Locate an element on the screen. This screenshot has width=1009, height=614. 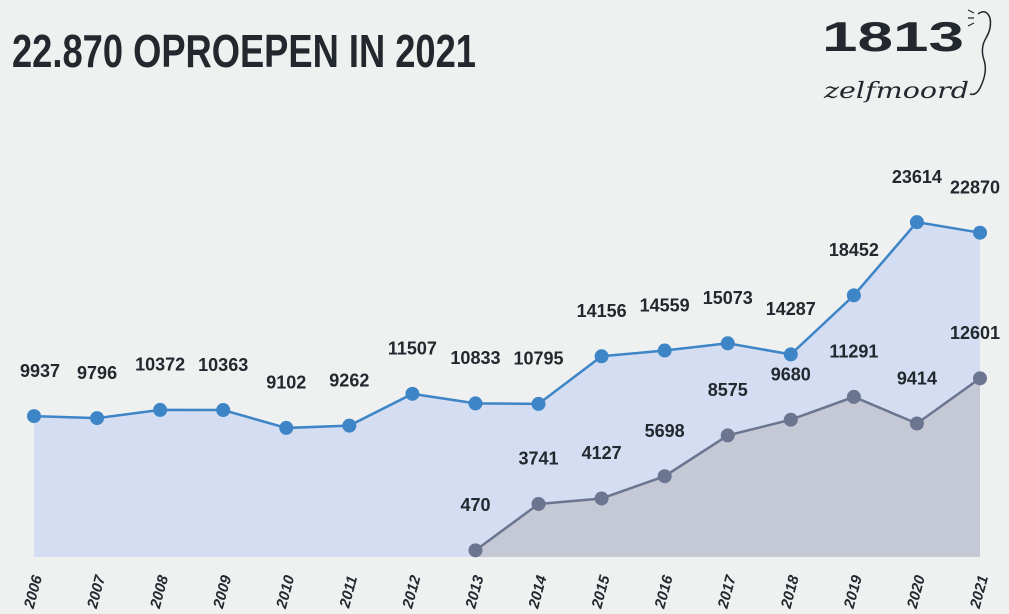
data-label: 9414 is located at coordinates (917, 378).